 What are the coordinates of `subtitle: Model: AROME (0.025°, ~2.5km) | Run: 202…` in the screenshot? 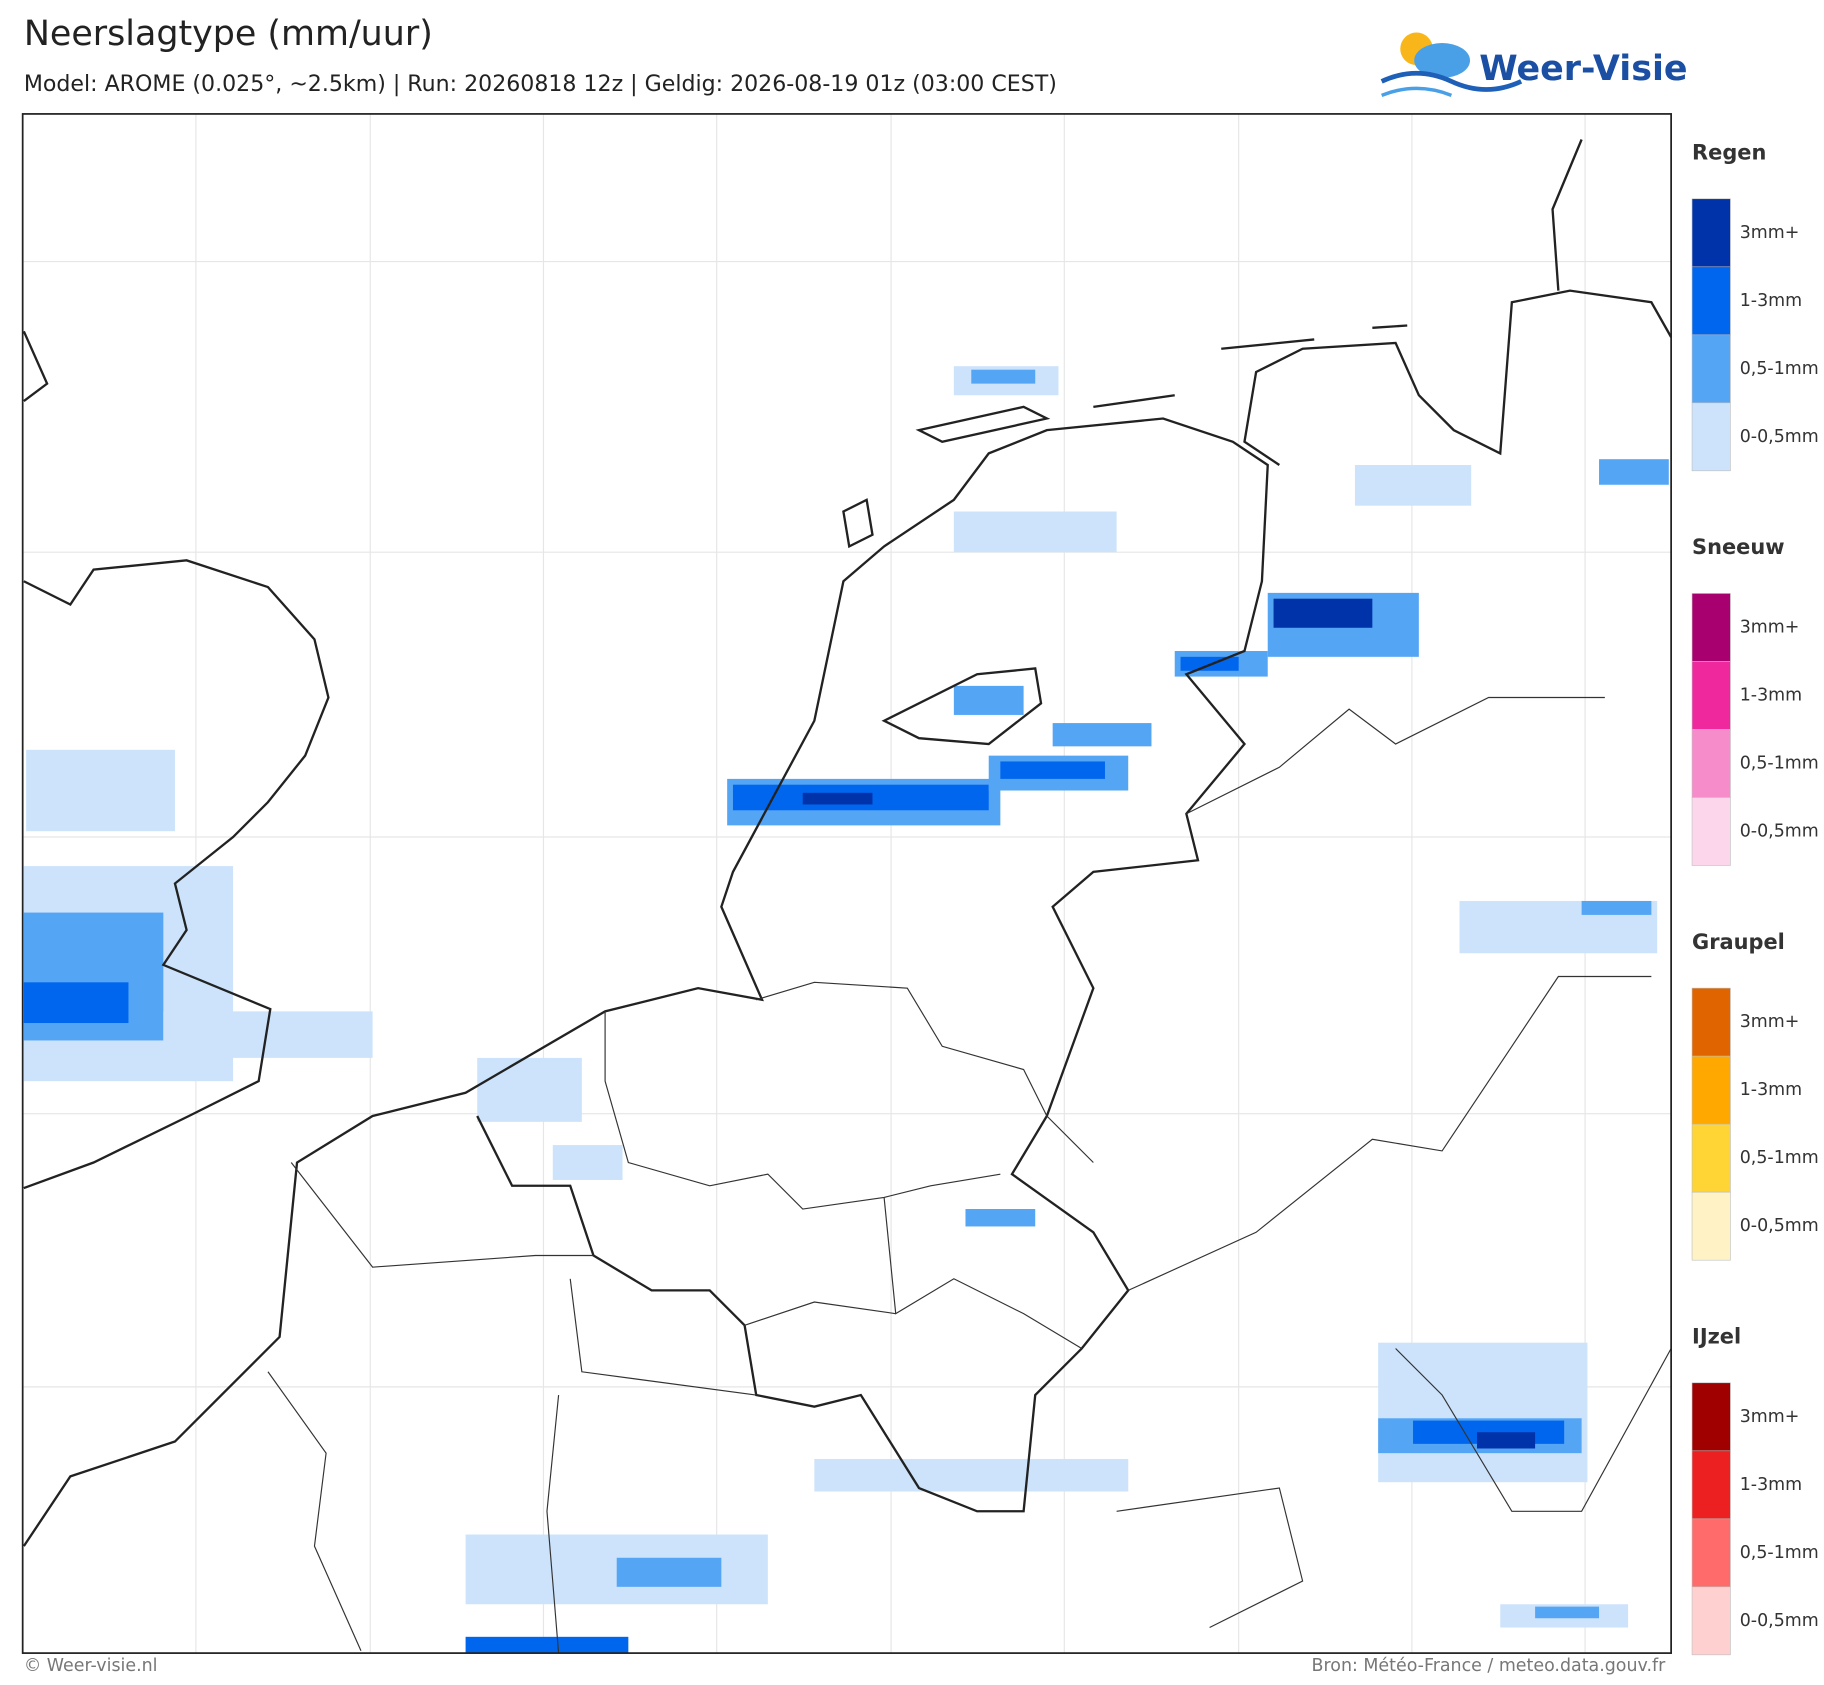 It's located at (540, 84).